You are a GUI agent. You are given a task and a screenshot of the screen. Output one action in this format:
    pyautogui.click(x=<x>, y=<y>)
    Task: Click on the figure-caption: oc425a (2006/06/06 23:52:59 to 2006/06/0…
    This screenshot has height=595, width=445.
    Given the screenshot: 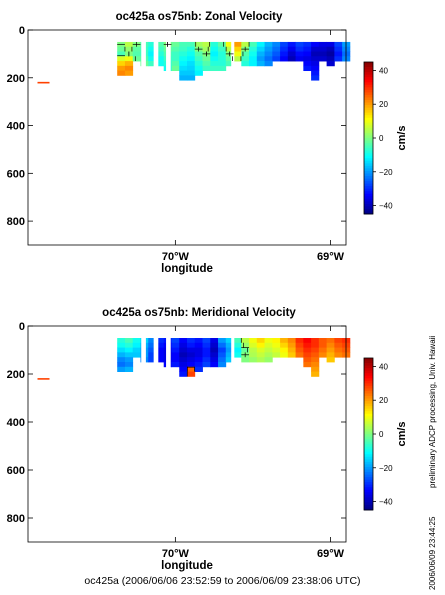 What is the action you would take?
    pyautogui.click(x=222, y=581)
    